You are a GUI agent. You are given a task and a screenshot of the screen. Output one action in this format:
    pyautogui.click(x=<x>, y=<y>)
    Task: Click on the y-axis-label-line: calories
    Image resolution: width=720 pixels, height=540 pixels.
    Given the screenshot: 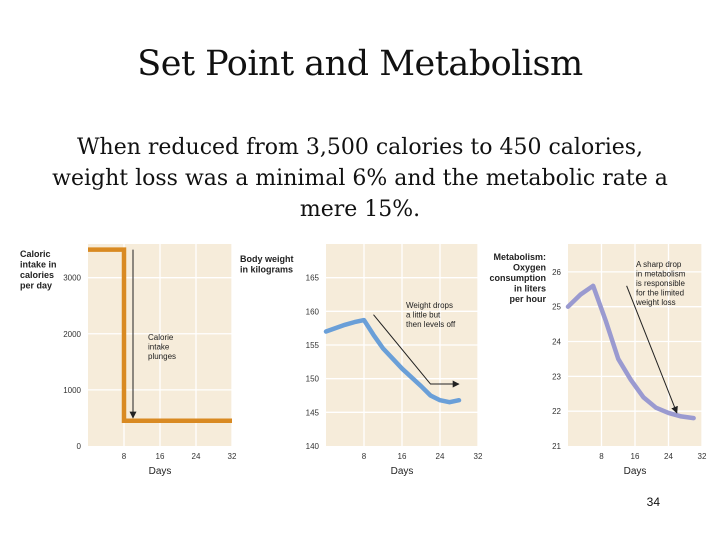 What is the action you would take?
    pyautogui.click(x=37, y=275)
    